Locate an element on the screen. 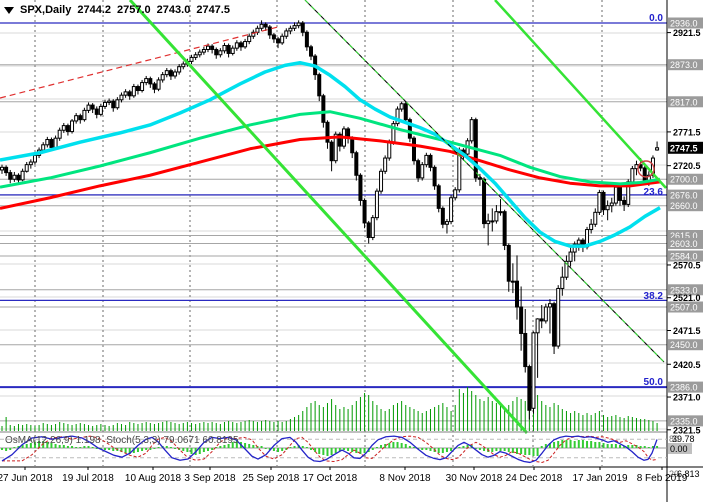 The height and width of the screenshot is (502, 703). date-tick-label: 19 Jul 2018 is located at coordinates (88, 478).